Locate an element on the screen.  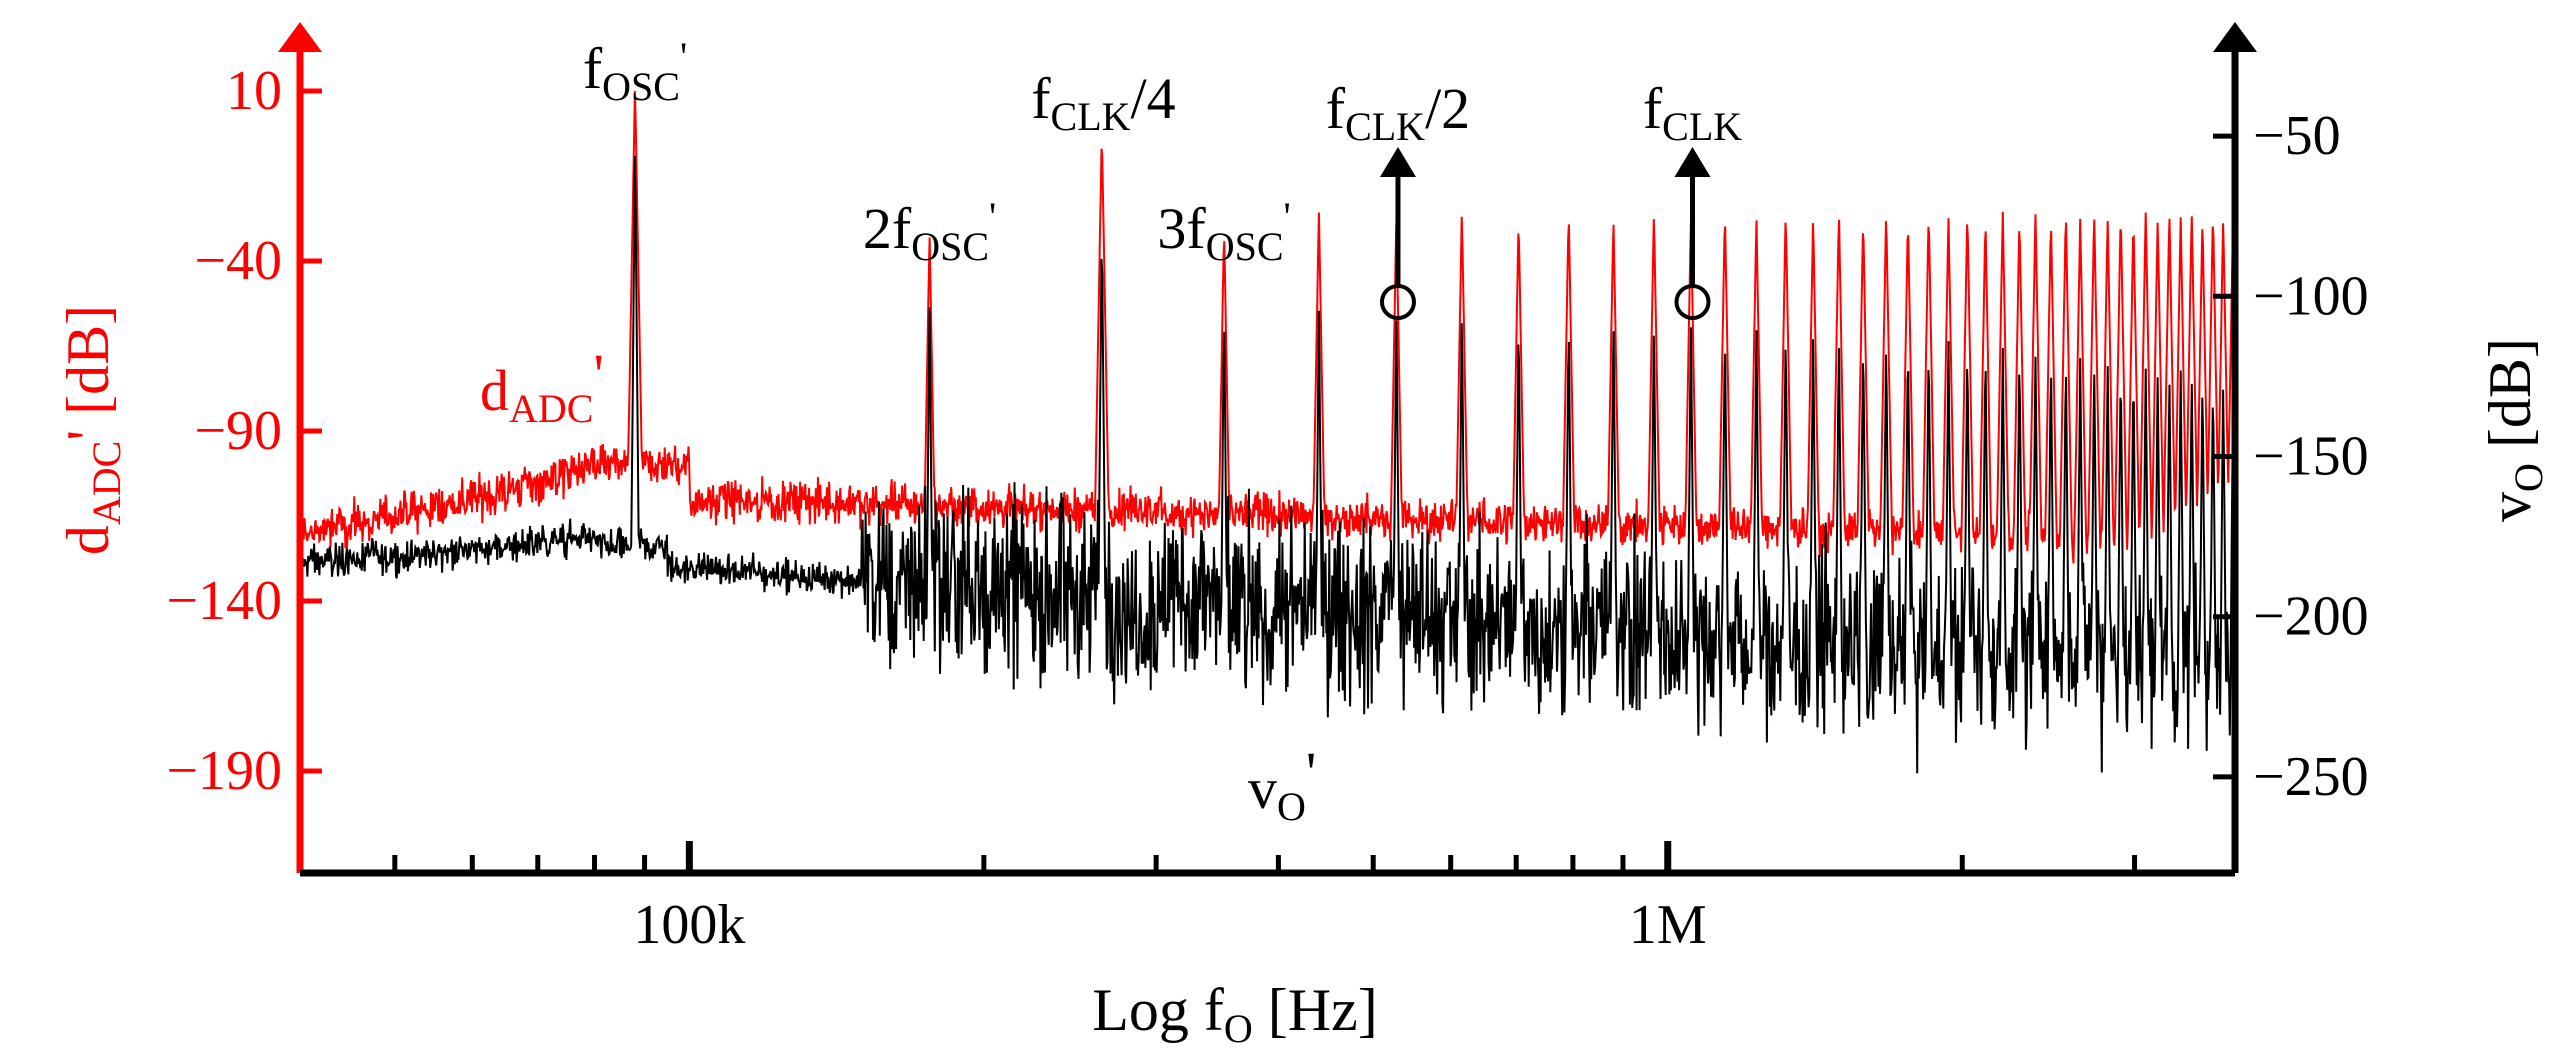
y-tick-label-right: −250 is located at coordinates (2311, 777).